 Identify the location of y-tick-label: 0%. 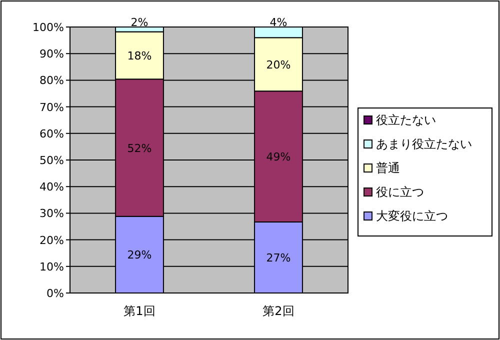
(55, 293).